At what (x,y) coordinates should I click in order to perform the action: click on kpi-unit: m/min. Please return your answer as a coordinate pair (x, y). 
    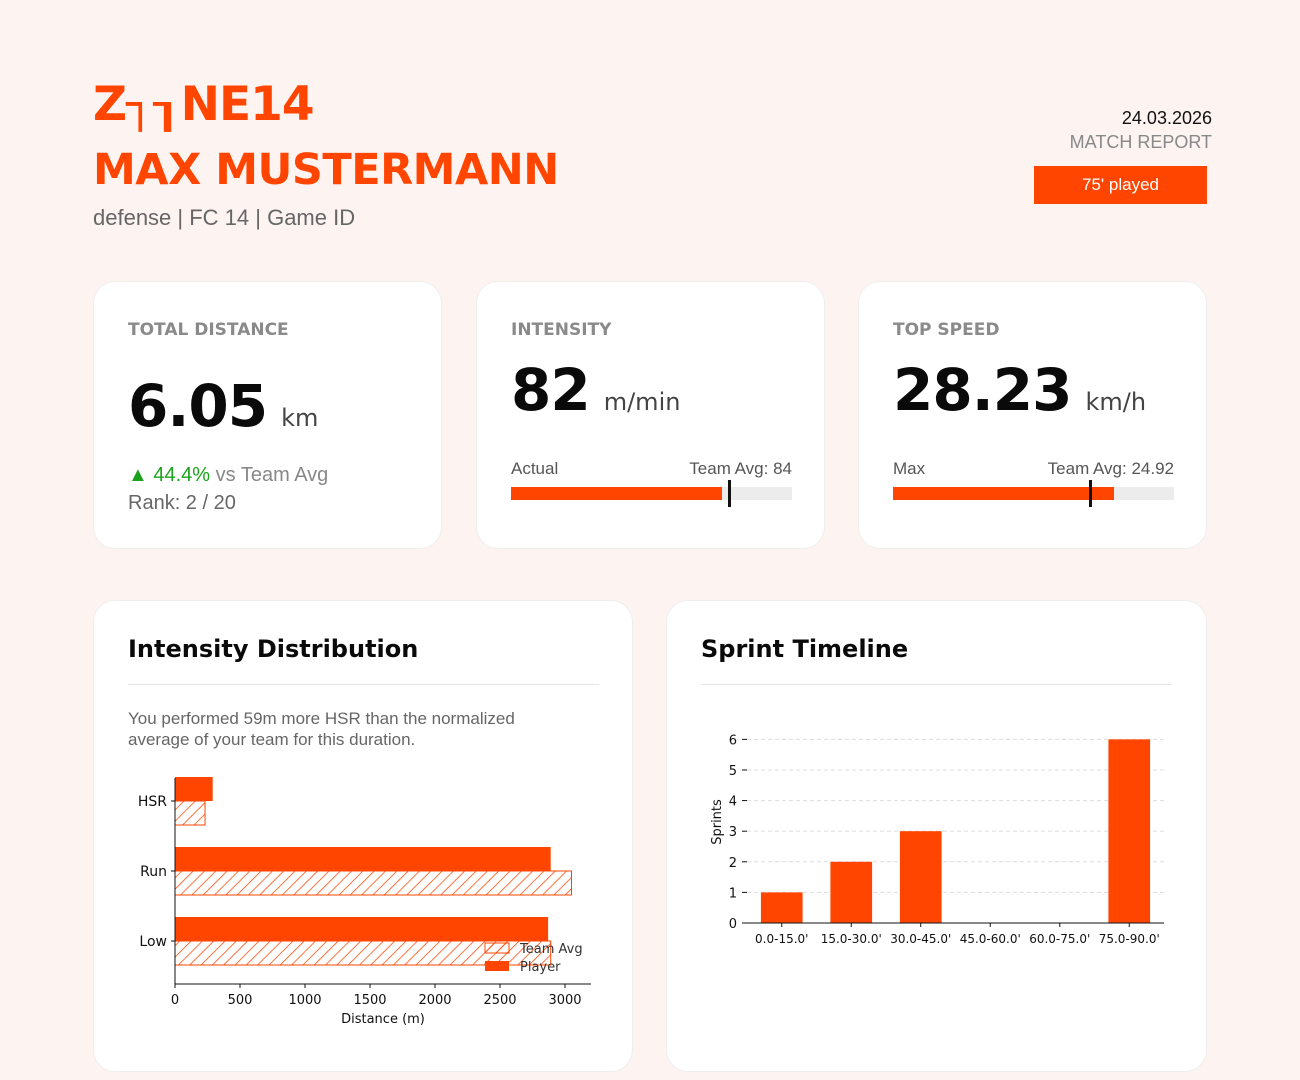
    Looking at the image, I should click on (642, 402).